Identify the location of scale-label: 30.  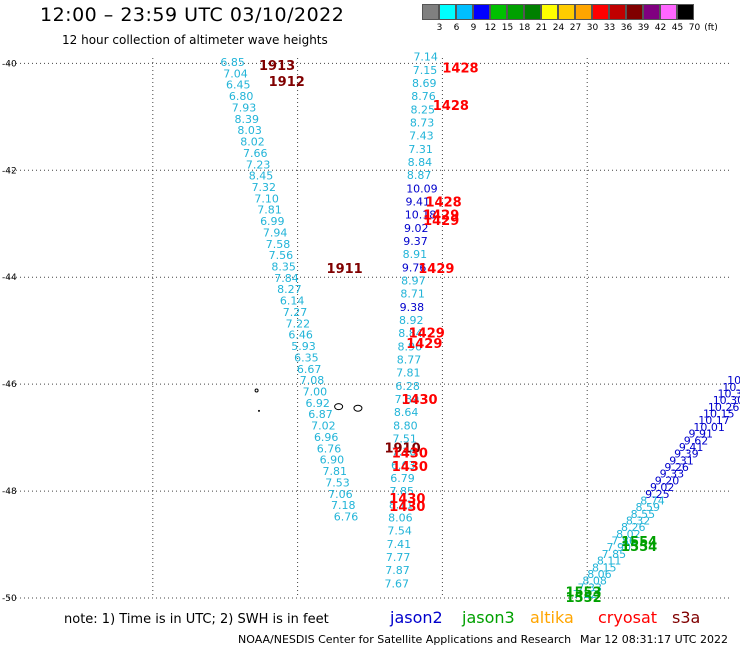
(592, 28).